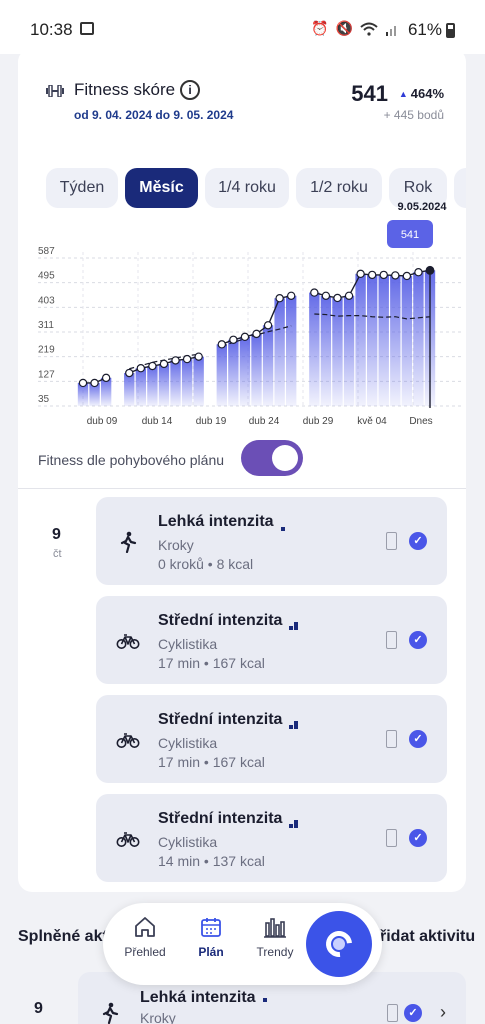 The width and height of the screenshot is (485, 1024). Describe the element at coordinates (44, 399) in the screenshot. I see `y-tick-label: 35` at that location.